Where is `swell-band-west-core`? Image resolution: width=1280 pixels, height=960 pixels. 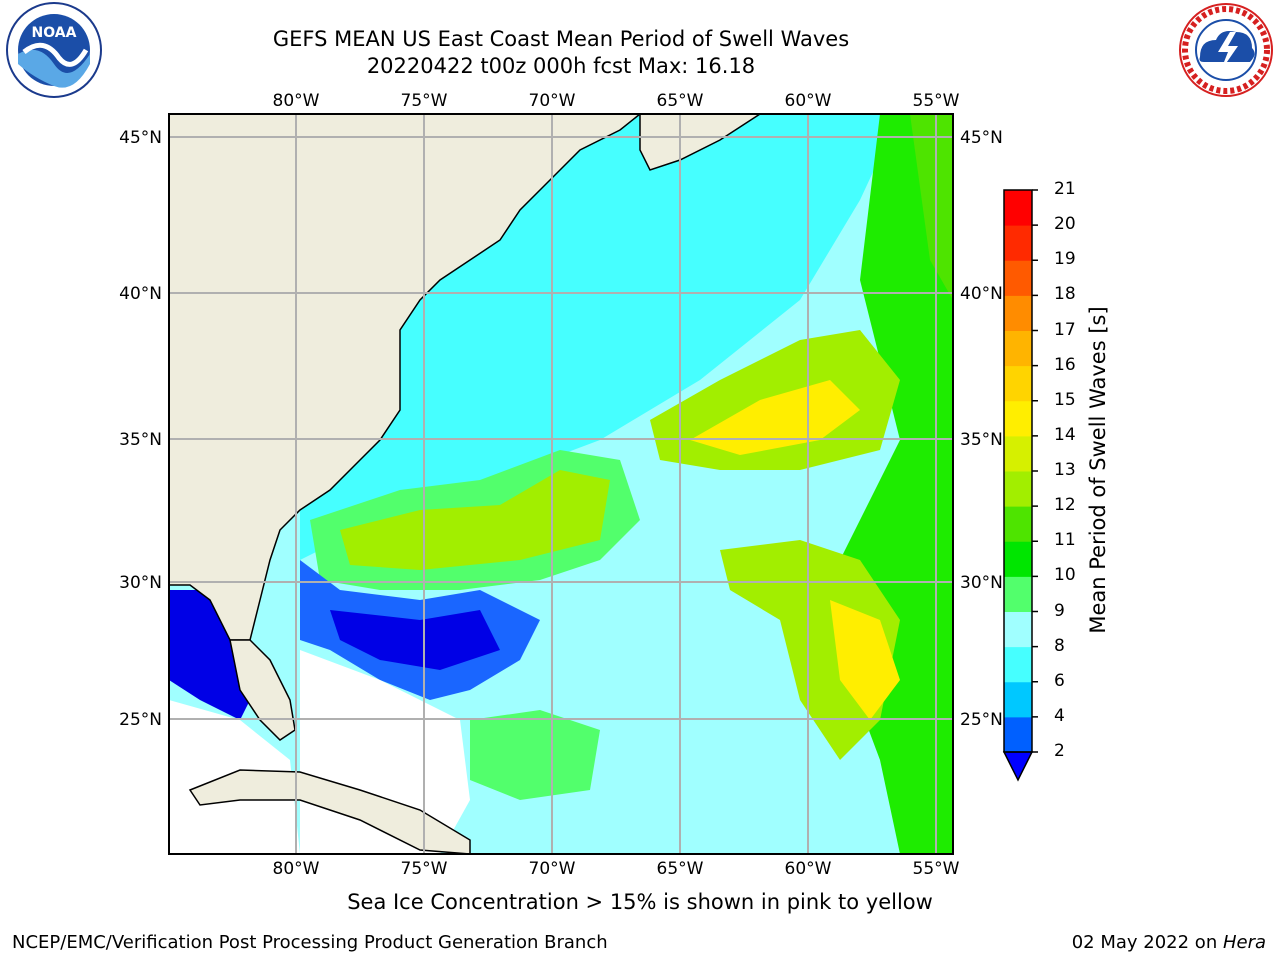 swell-band-west-core is located at coordinates (475, 520).